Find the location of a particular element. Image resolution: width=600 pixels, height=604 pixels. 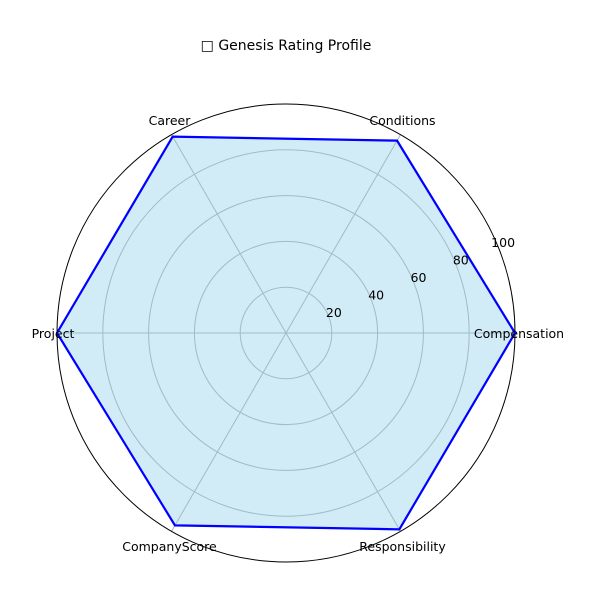

tick-label-20: 20 is located at coordinates (334, 312).